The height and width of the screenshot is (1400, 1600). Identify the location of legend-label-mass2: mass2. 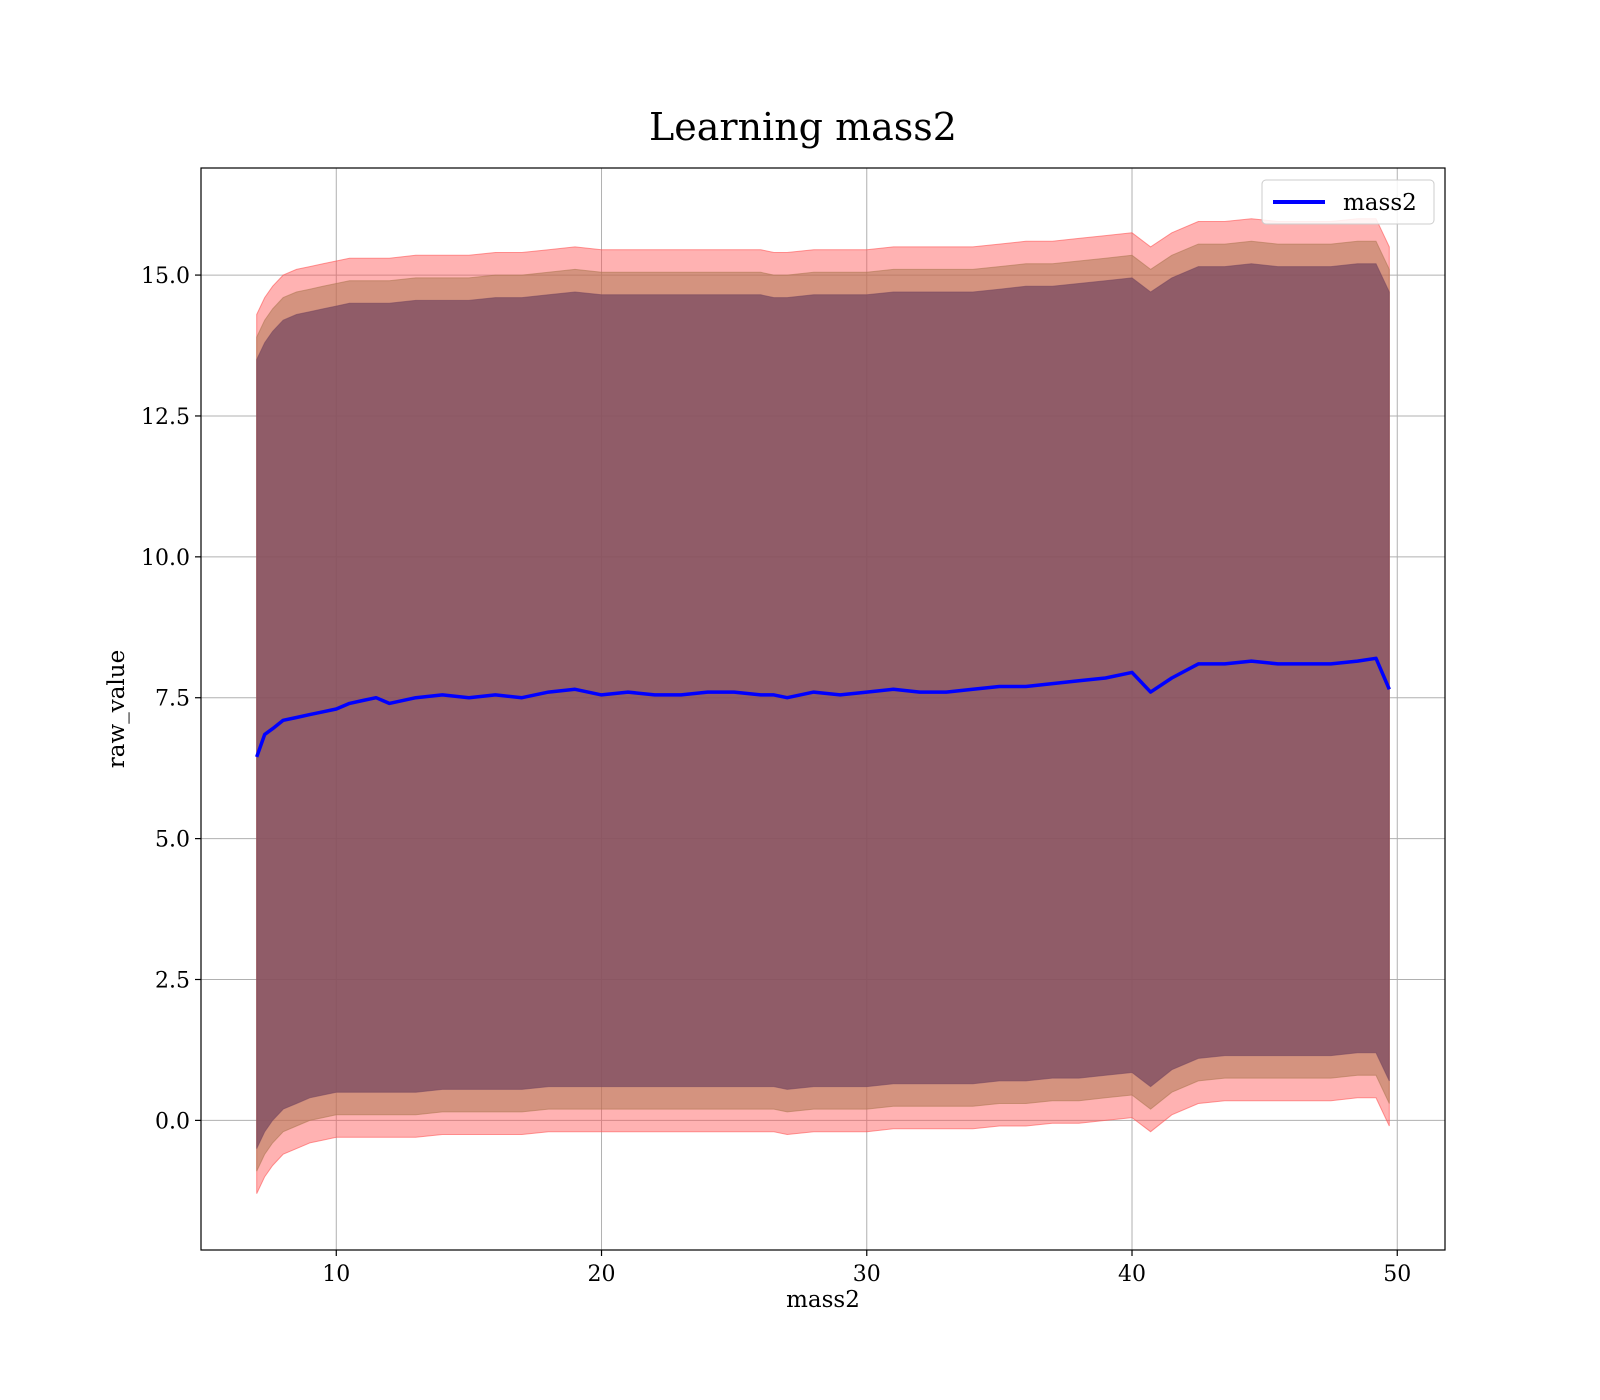
(1380, 203).